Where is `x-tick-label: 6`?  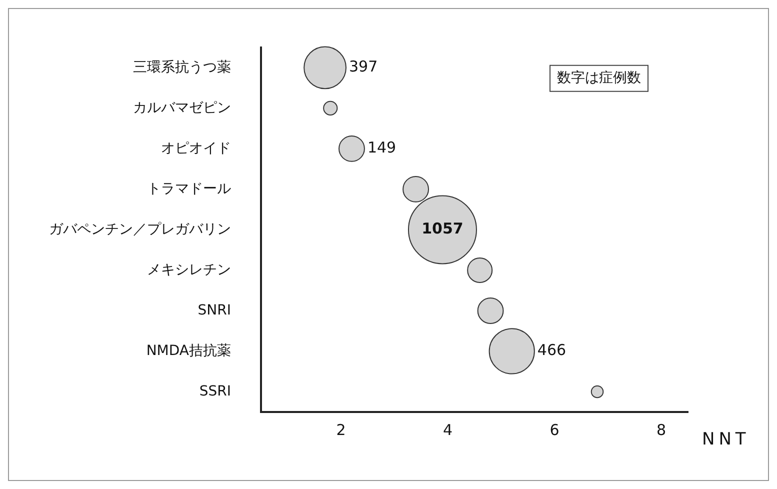
x-tick-label: 6 is located at coordinates (555, 429).